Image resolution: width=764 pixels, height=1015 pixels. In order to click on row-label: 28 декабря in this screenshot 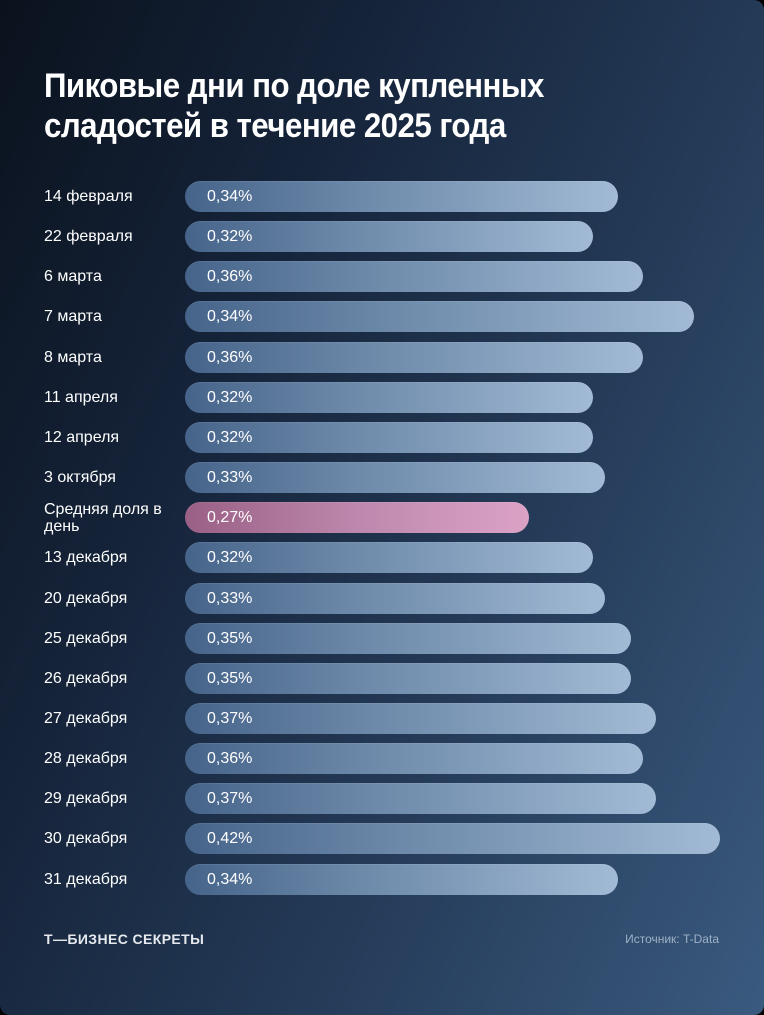, I will do `click(86, 758)`.